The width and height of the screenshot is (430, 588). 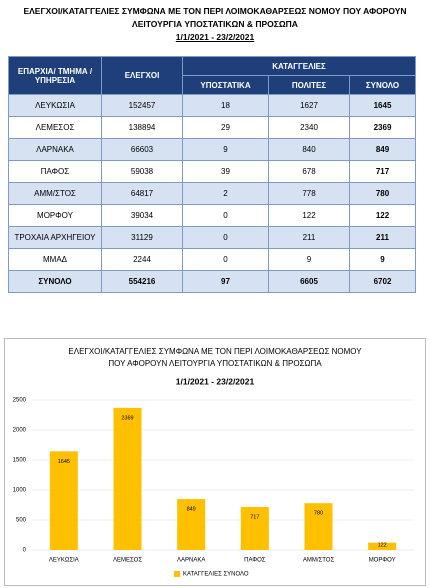 What do you see at coordinates (55, 149) in the screenshot?
I see `region-cell: ΛΑΡΝΑΚΑ` at bounding box center [55, 149].